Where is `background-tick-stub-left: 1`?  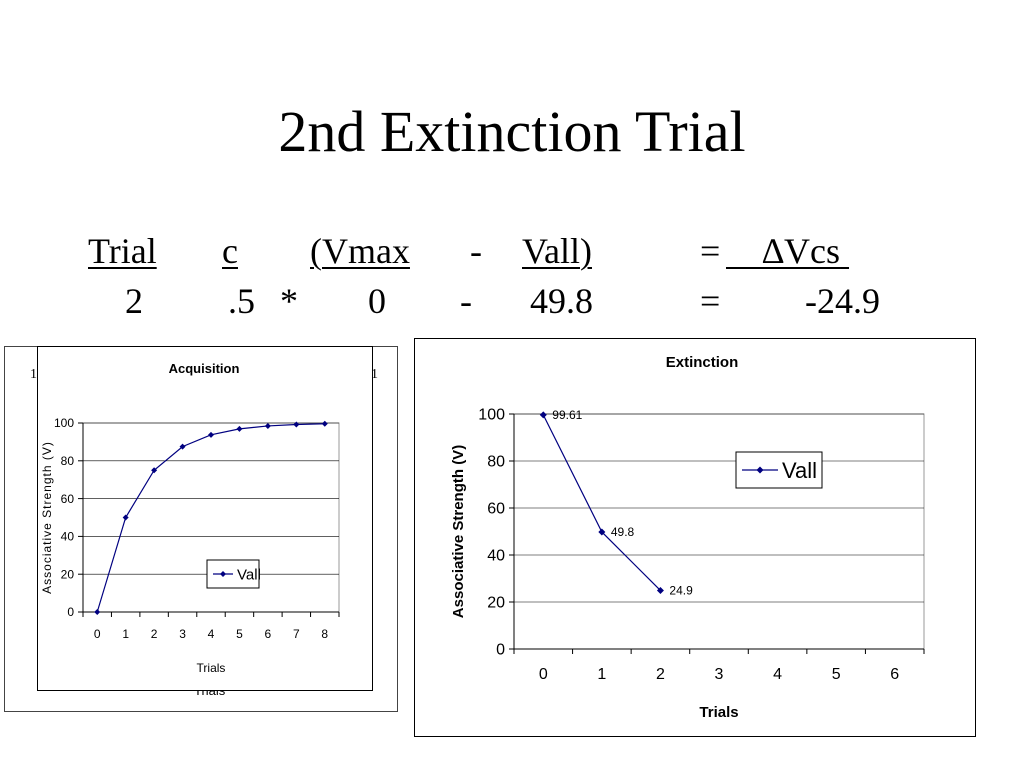
background-tick-stub-left: 1 is located at coordinates (33, 374).